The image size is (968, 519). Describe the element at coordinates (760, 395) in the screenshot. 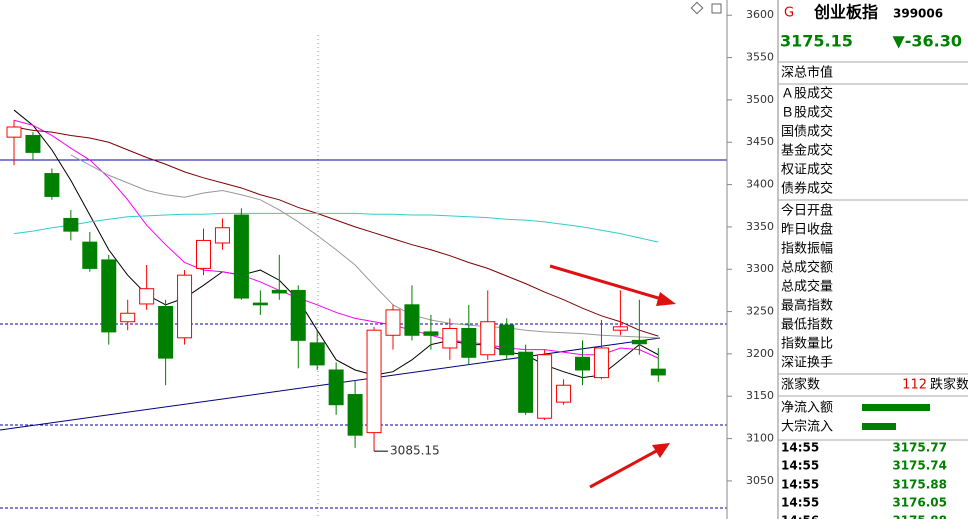

I see `y-tick-label: 3150` at that location.